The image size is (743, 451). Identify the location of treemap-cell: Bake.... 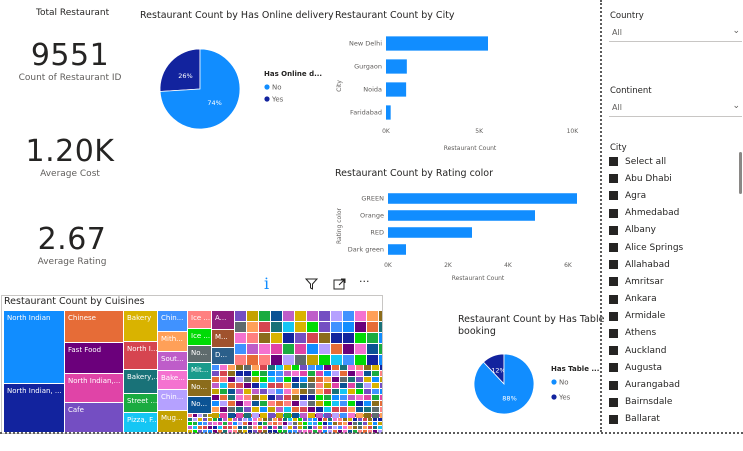
(172, 380).